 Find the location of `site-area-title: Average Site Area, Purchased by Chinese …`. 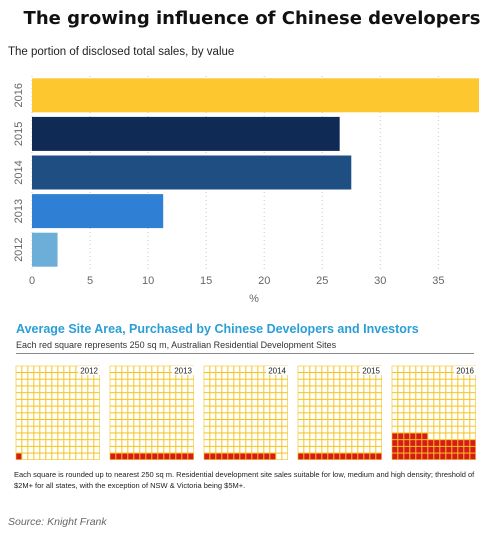

site-area-title: Average Site Area, Purchased by Chinese … is located at coordinates (217, 329).